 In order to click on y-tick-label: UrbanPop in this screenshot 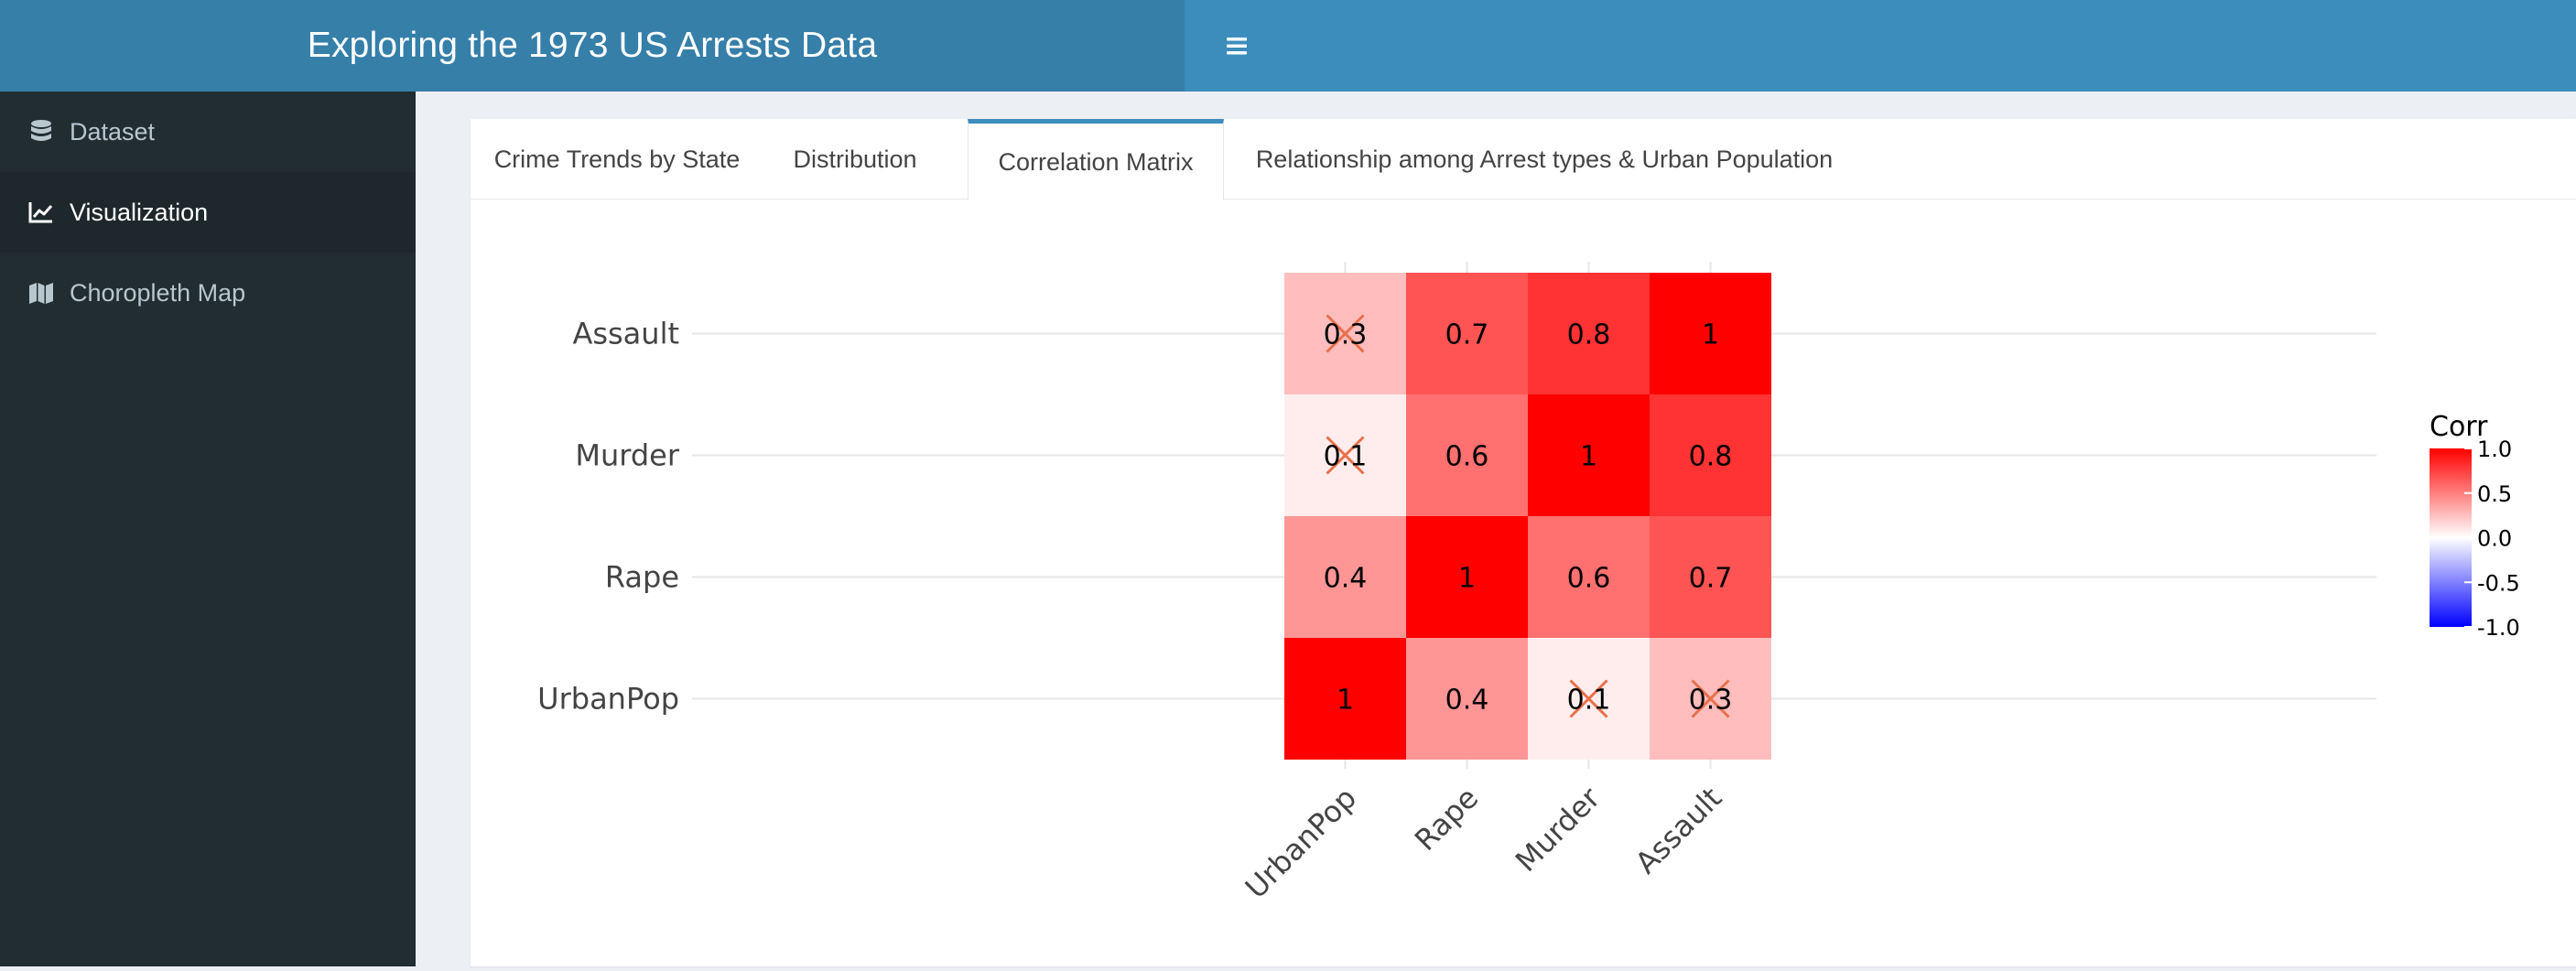, I will do `click(608, 699)`.